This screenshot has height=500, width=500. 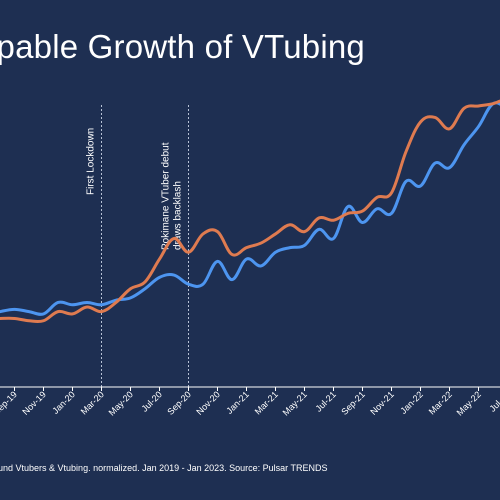 What do you see at coordinates (34, 403) in the screenshot?
I see `x-tick-label: Nov-19` at bounding box center [34, 403].